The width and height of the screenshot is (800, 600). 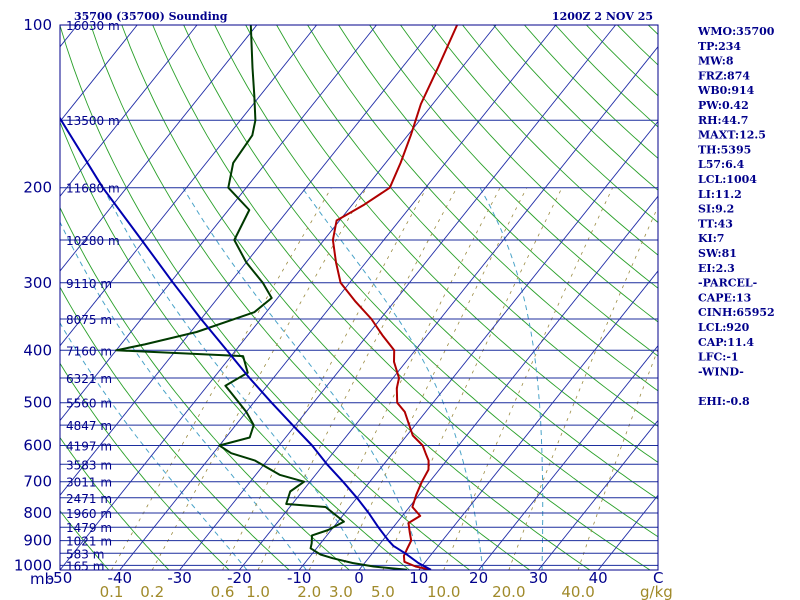 I want to click on height-label: 4847 m, so click(x=89, y=426).